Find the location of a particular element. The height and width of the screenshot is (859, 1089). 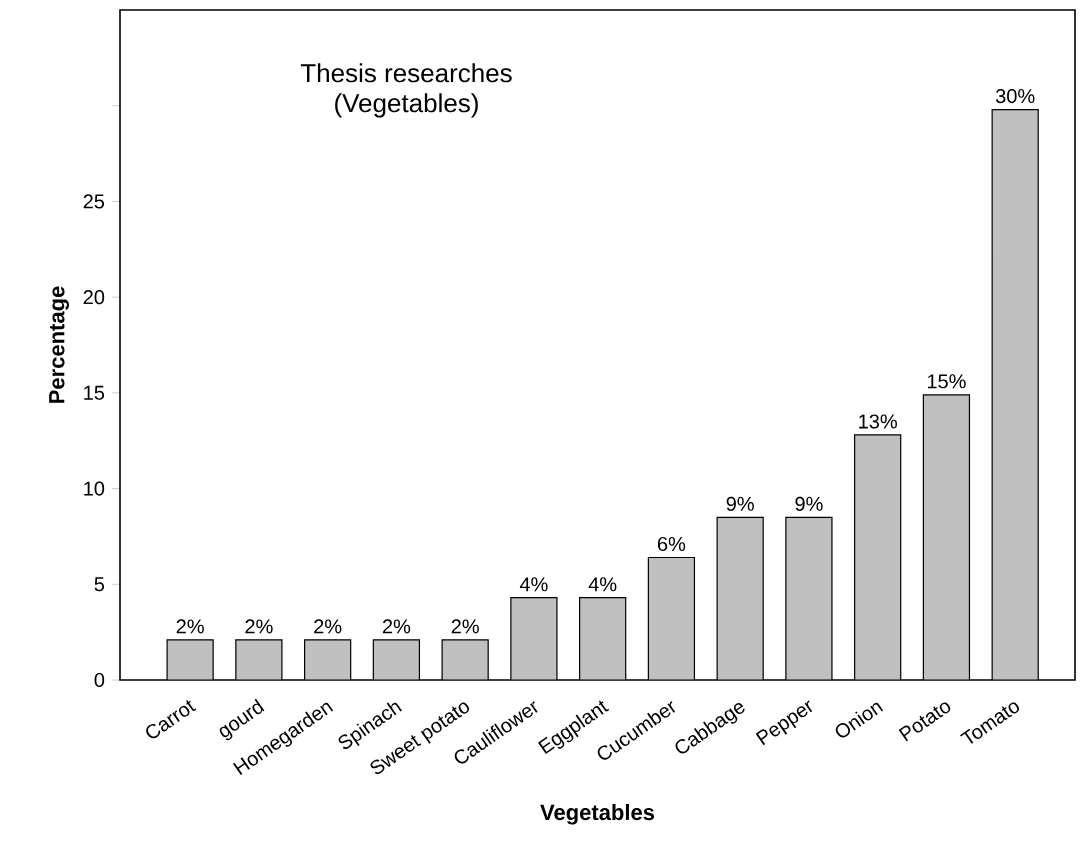

y-tick-label: 0 is located at coordinates (99, 680).